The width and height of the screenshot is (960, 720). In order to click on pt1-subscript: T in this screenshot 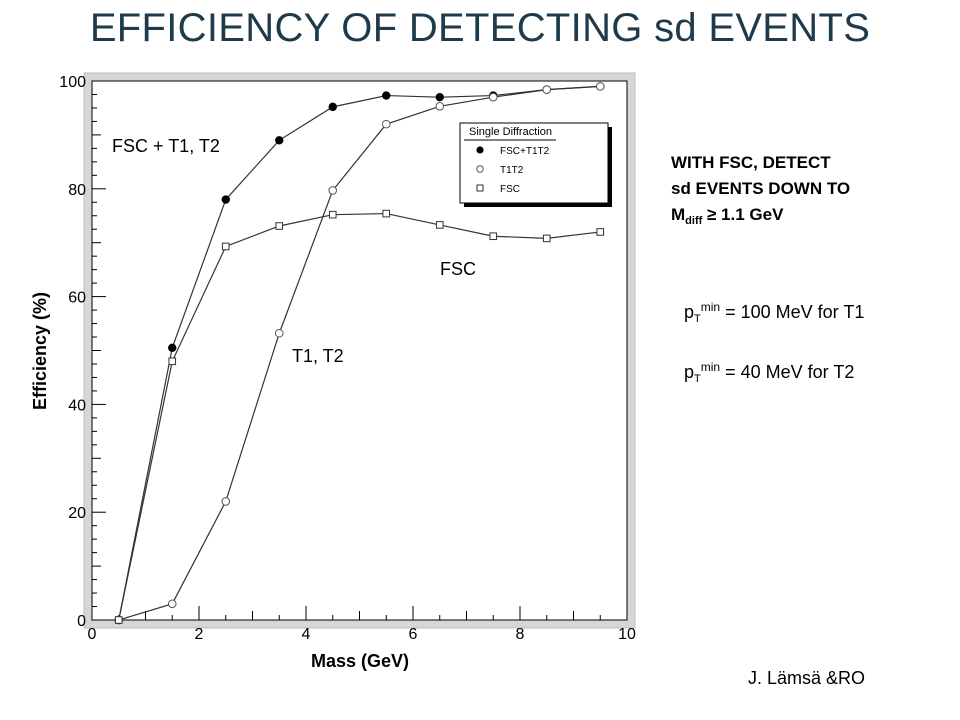, I will do `click(697, 319)`.